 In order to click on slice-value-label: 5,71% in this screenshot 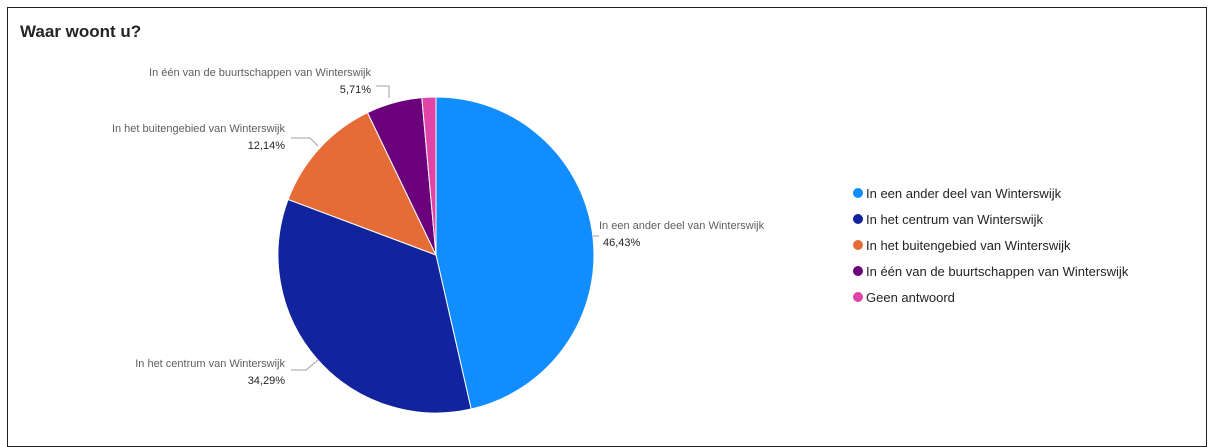, I will do `click(355, 90)`.